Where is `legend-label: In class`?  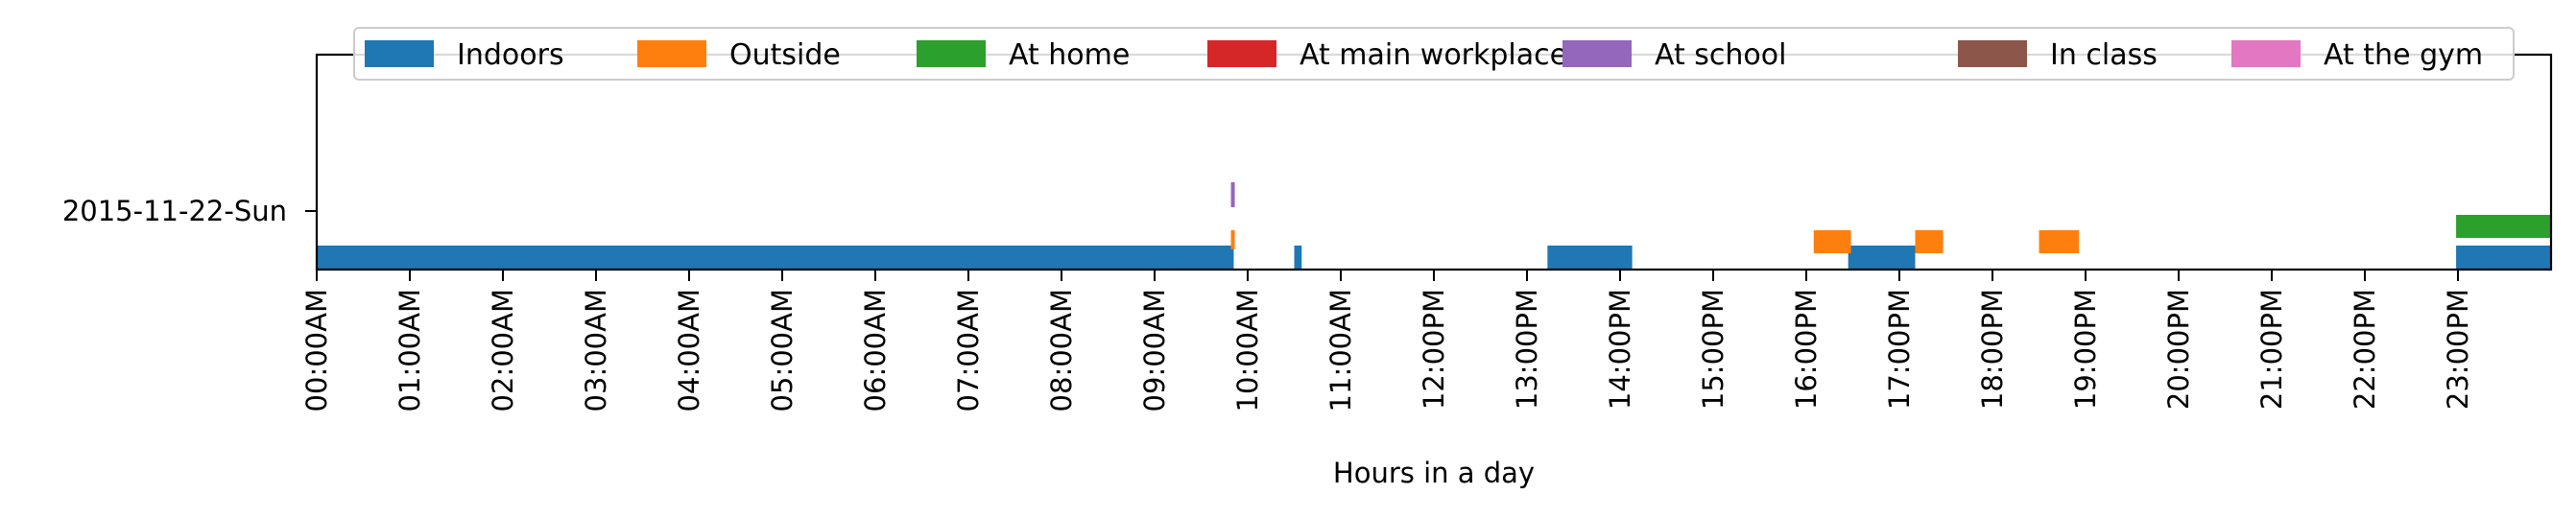 legend-label: In class is located at coordinates (2104, 55).